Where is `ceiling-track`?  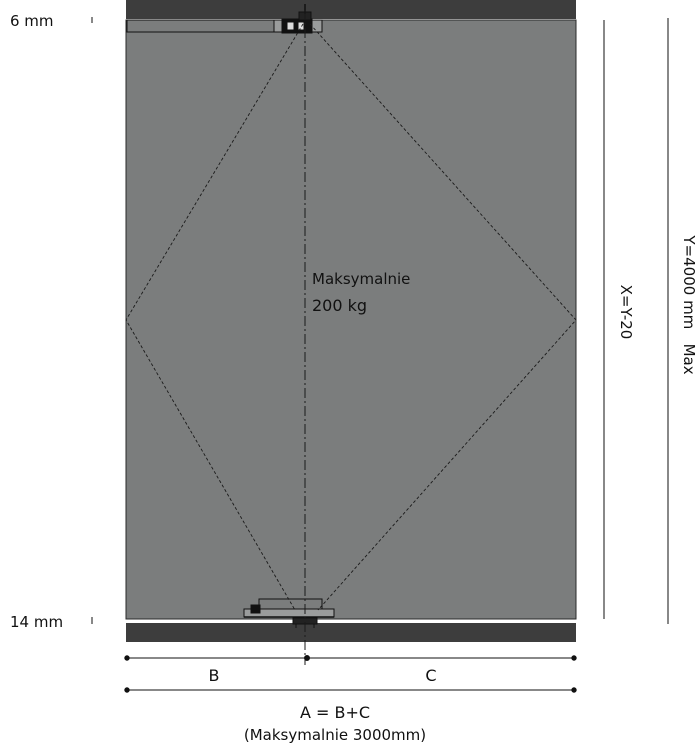
ceiling-track is located at coordinates (351, 9).